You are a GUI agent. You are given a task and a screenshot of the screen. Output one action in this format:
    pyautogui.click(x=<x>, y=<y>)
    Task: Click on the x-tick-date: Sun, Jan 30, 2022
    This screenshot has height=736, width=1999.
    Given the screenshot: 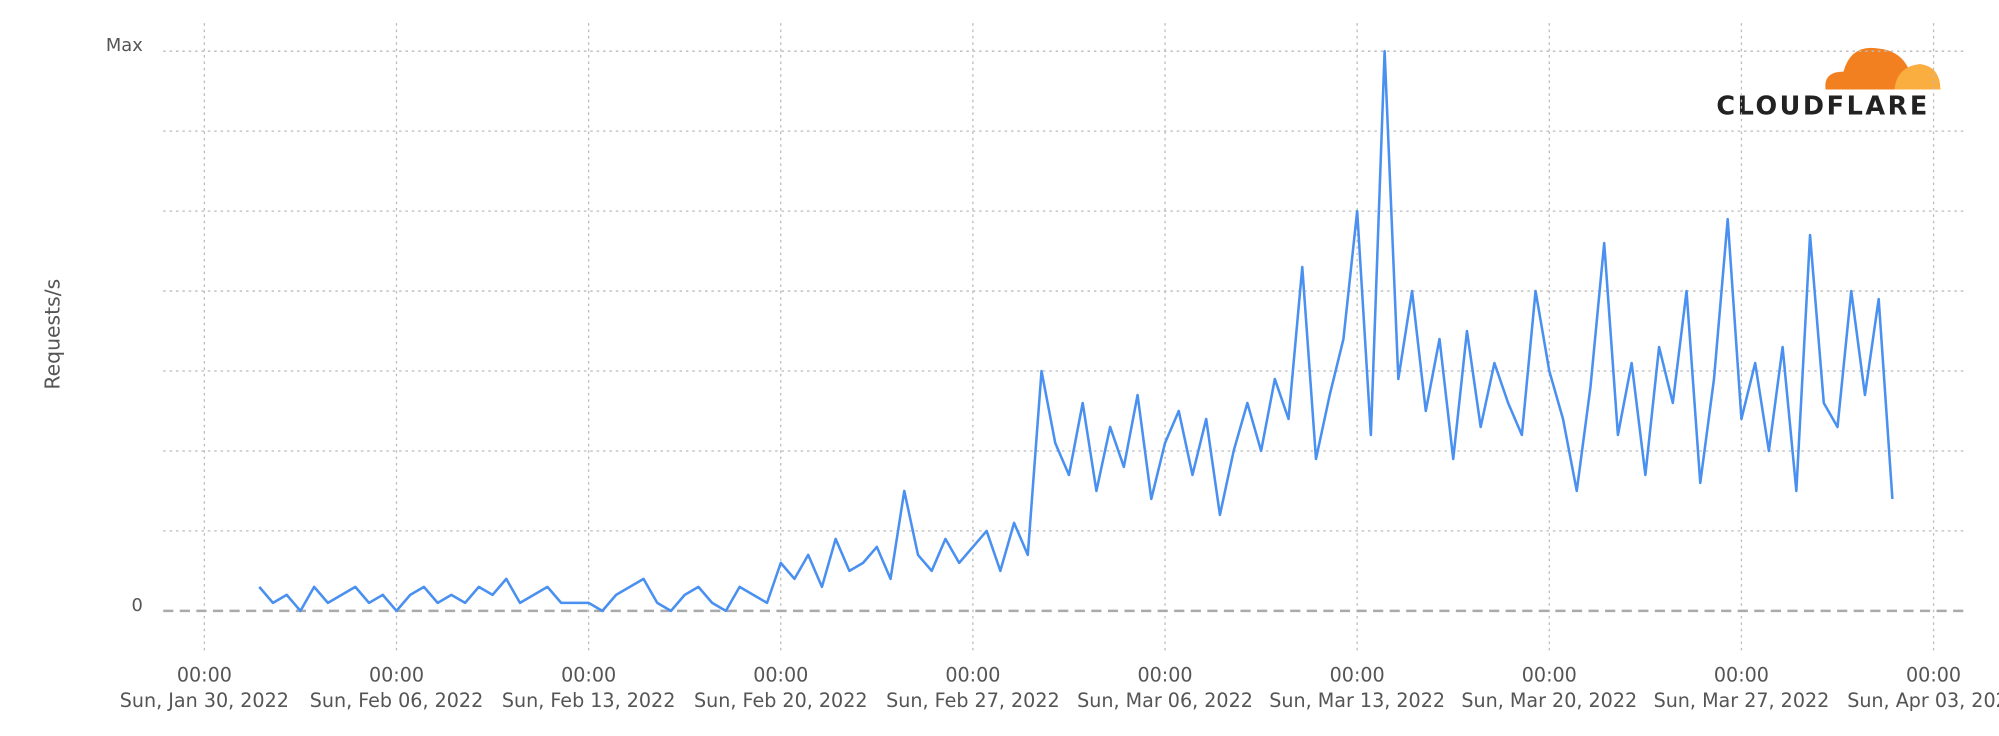 What is the action you would take?
    pyautogui.click(x=204, y=700)
    